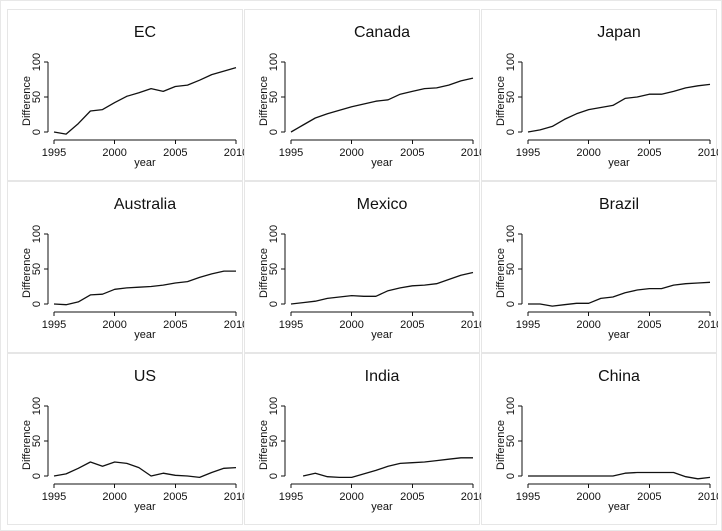 This screenshot has height=531, width=722. I want to click on chart-title: Brazil, so click(619, 204).